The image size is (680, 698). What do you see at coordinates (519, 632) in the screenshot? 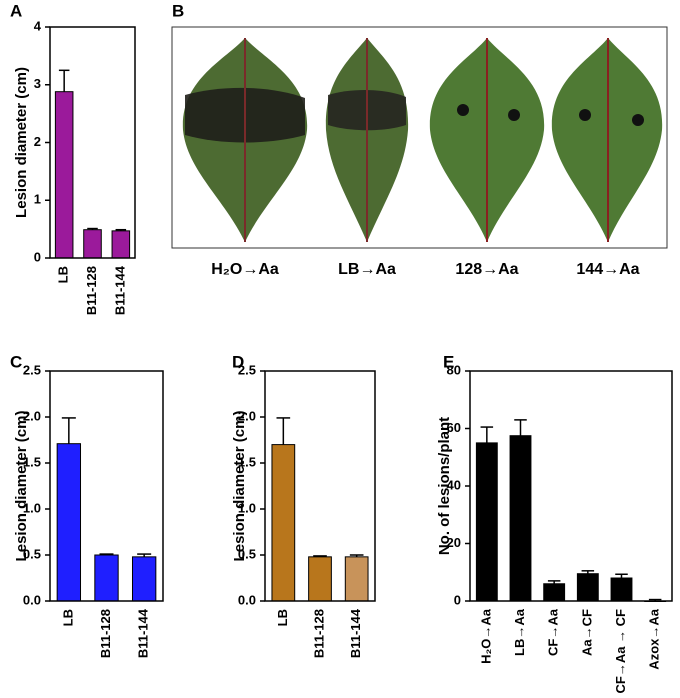
I see `x-tick-label: LB→Aa` at bounding box center [519, 632].